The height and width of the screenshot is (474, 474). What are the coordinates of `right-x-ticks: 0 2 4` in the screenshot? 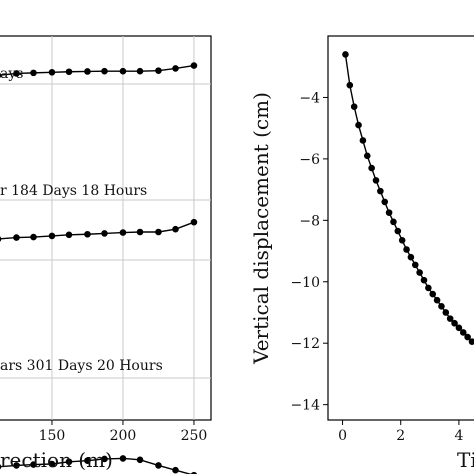 It's located at (400, 432).